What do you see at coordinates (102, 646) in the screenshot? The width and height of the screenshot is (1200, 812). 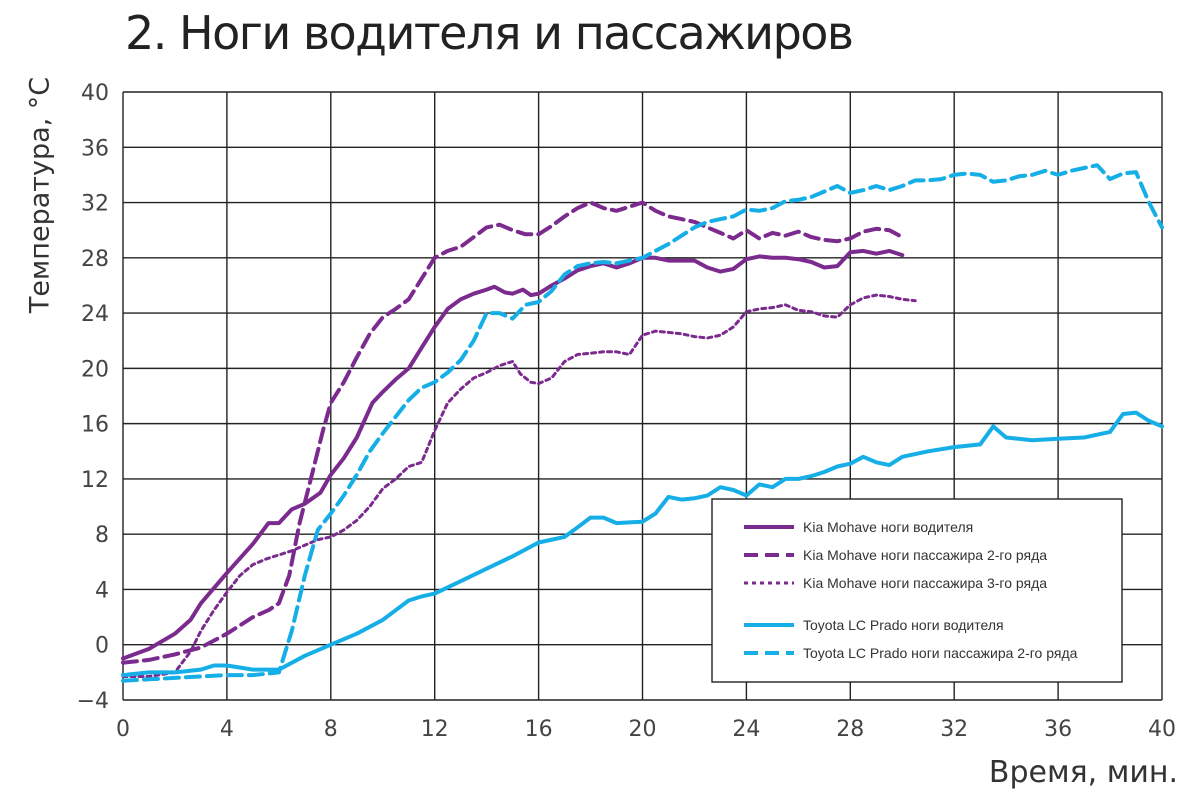 I see `y-tick-label: 0` at bounding box center [102, 646].